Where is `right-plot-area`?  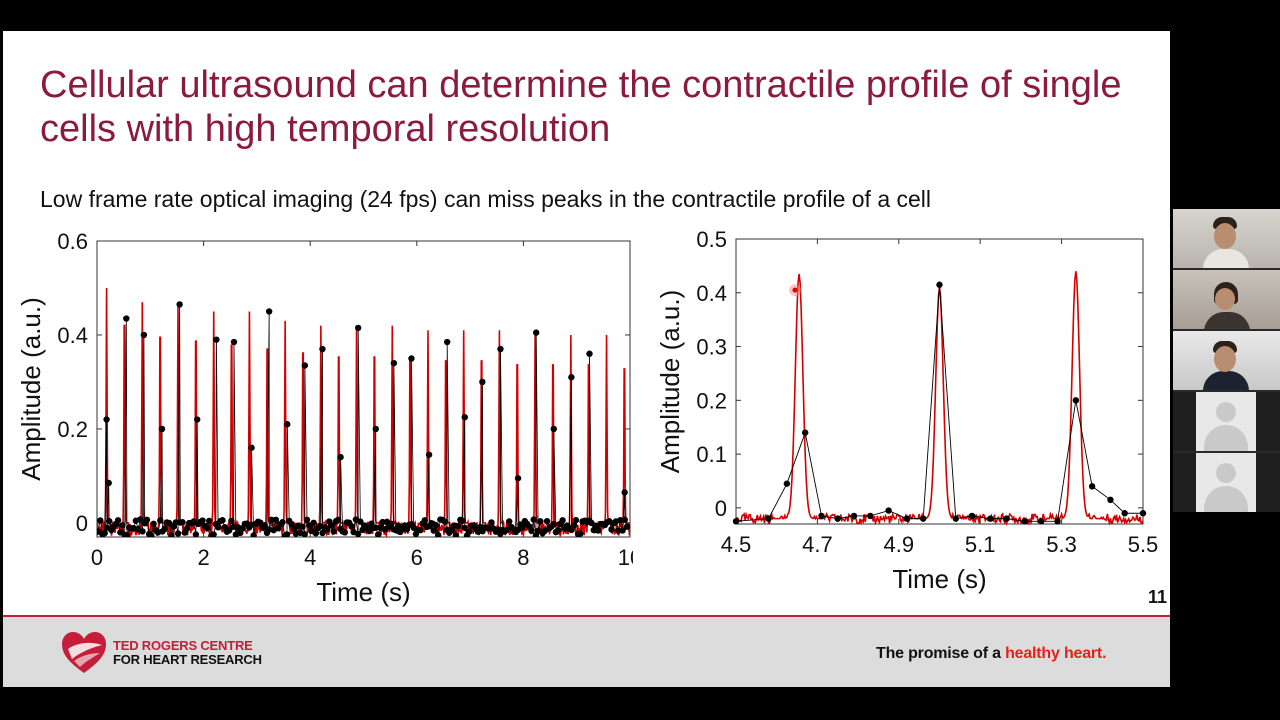 right-plot-area is located at coordinates (939, 399).